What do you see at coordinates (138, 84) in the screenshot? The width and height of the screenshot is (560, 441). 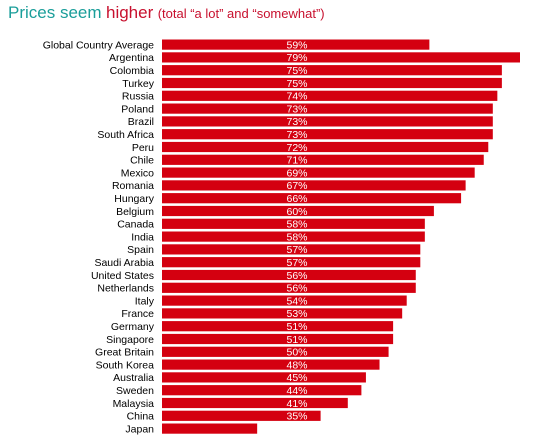 I see `category-label: Turkey` at bounding box center [138, 84].